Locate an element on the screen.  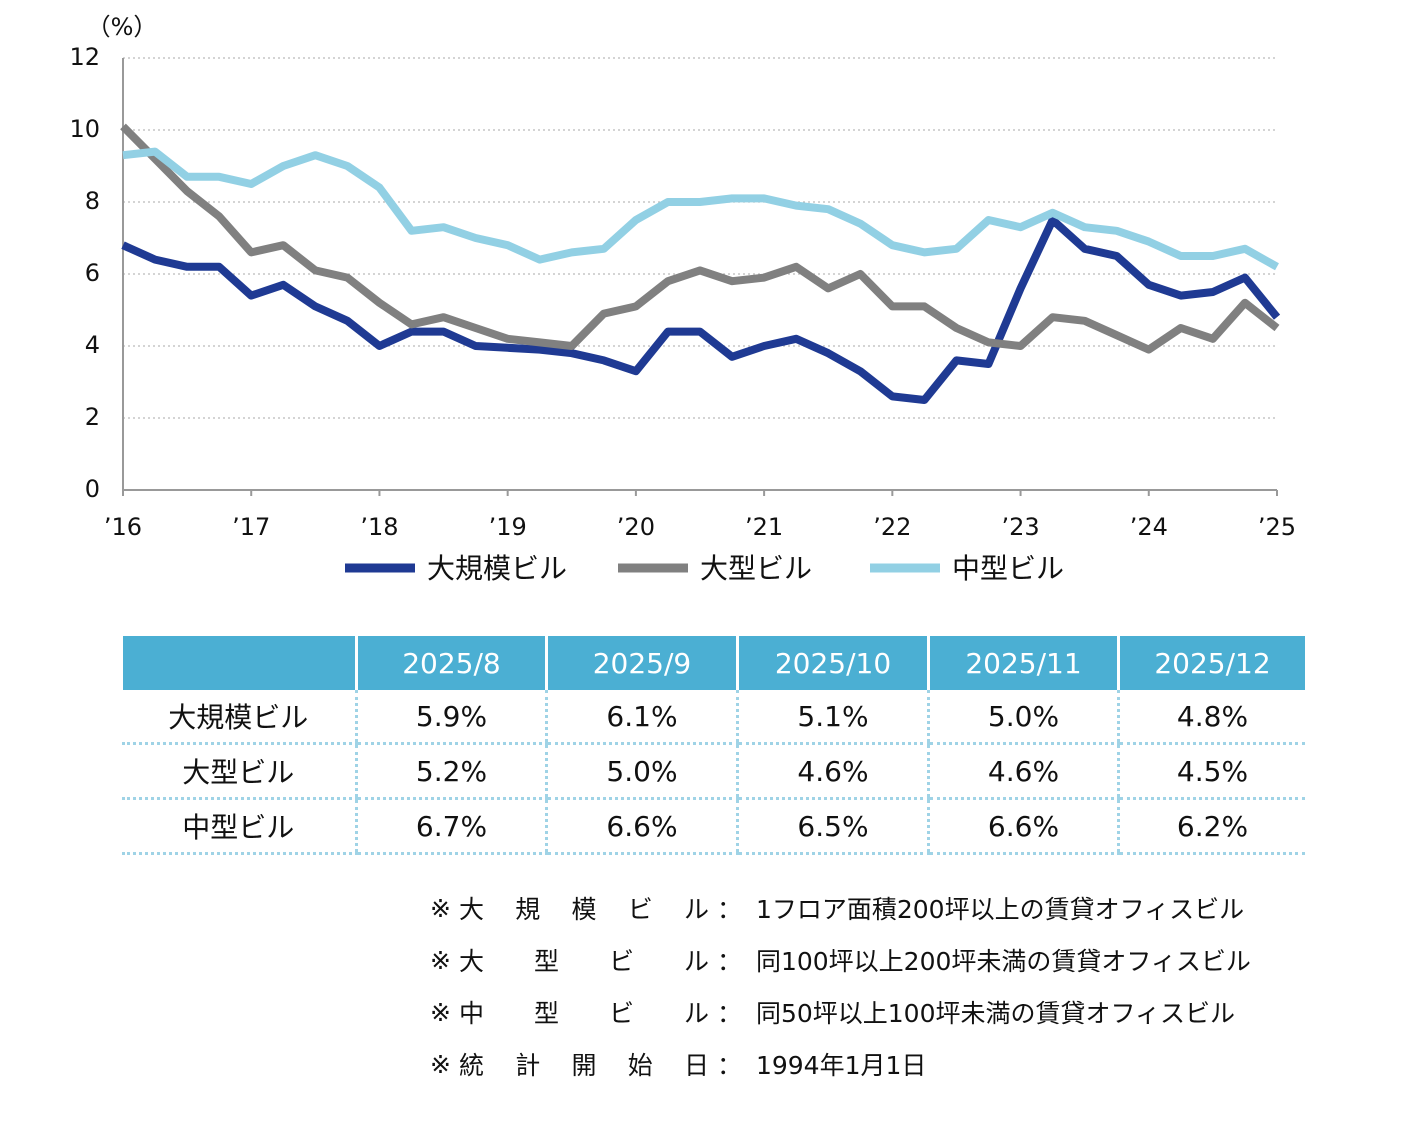
table-cell: 4.5% is located at coordinates (1211, 771).